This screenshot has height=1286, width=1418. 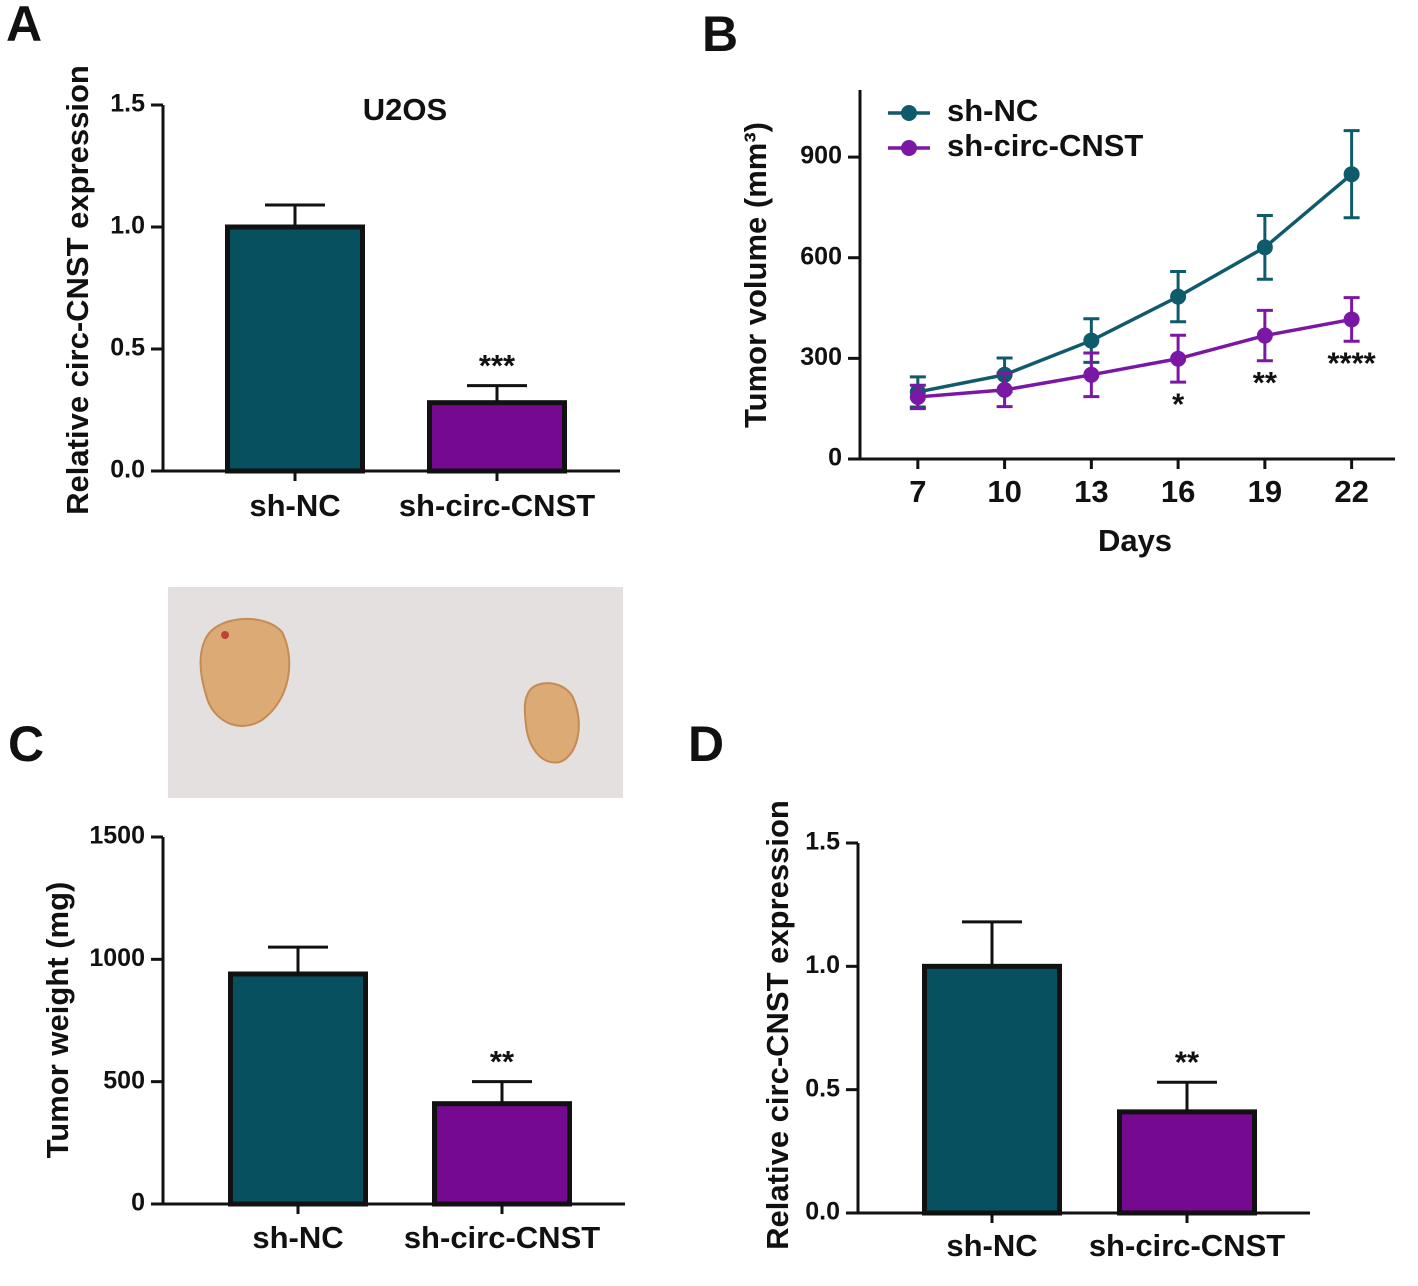 What do you see at coordinates (1045, 145) in the screenshot?
I see `legend-label: sh-circ-CNST` at bounding box center [1045, 145].